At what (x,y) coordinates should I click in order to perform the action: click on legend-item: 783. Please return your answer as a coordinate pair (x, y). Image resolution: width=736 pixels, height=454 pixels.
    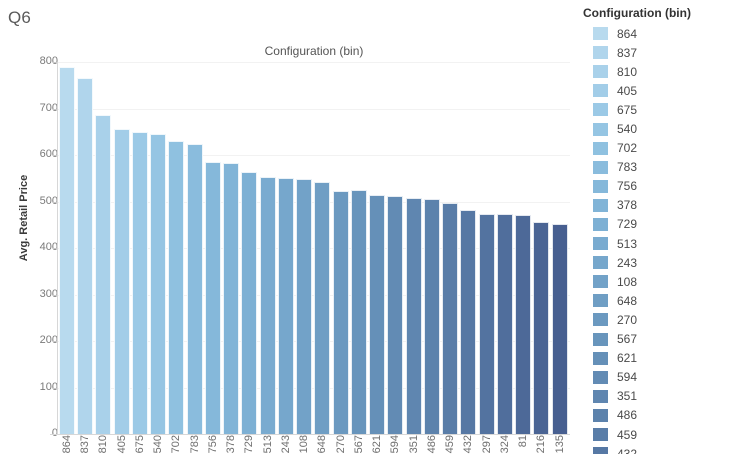
    Looking at the image, I should click on (659, 167).